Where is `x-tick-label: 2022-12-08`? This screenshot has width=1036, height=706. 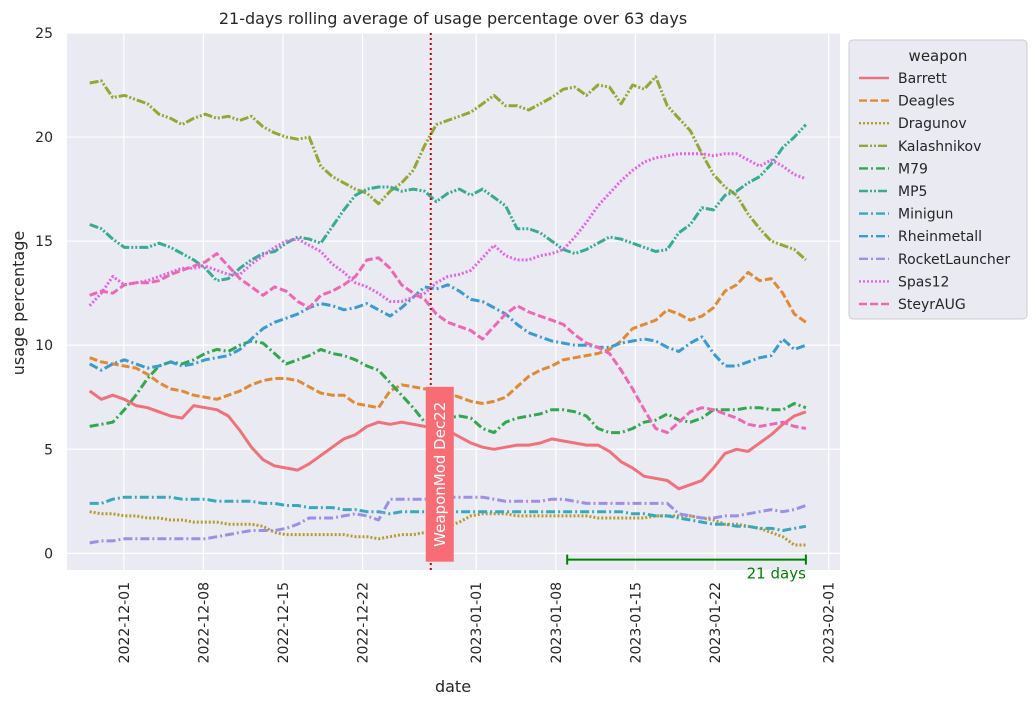 x-tick-label: 2022-12-08 is located at coordinates (204, 622).